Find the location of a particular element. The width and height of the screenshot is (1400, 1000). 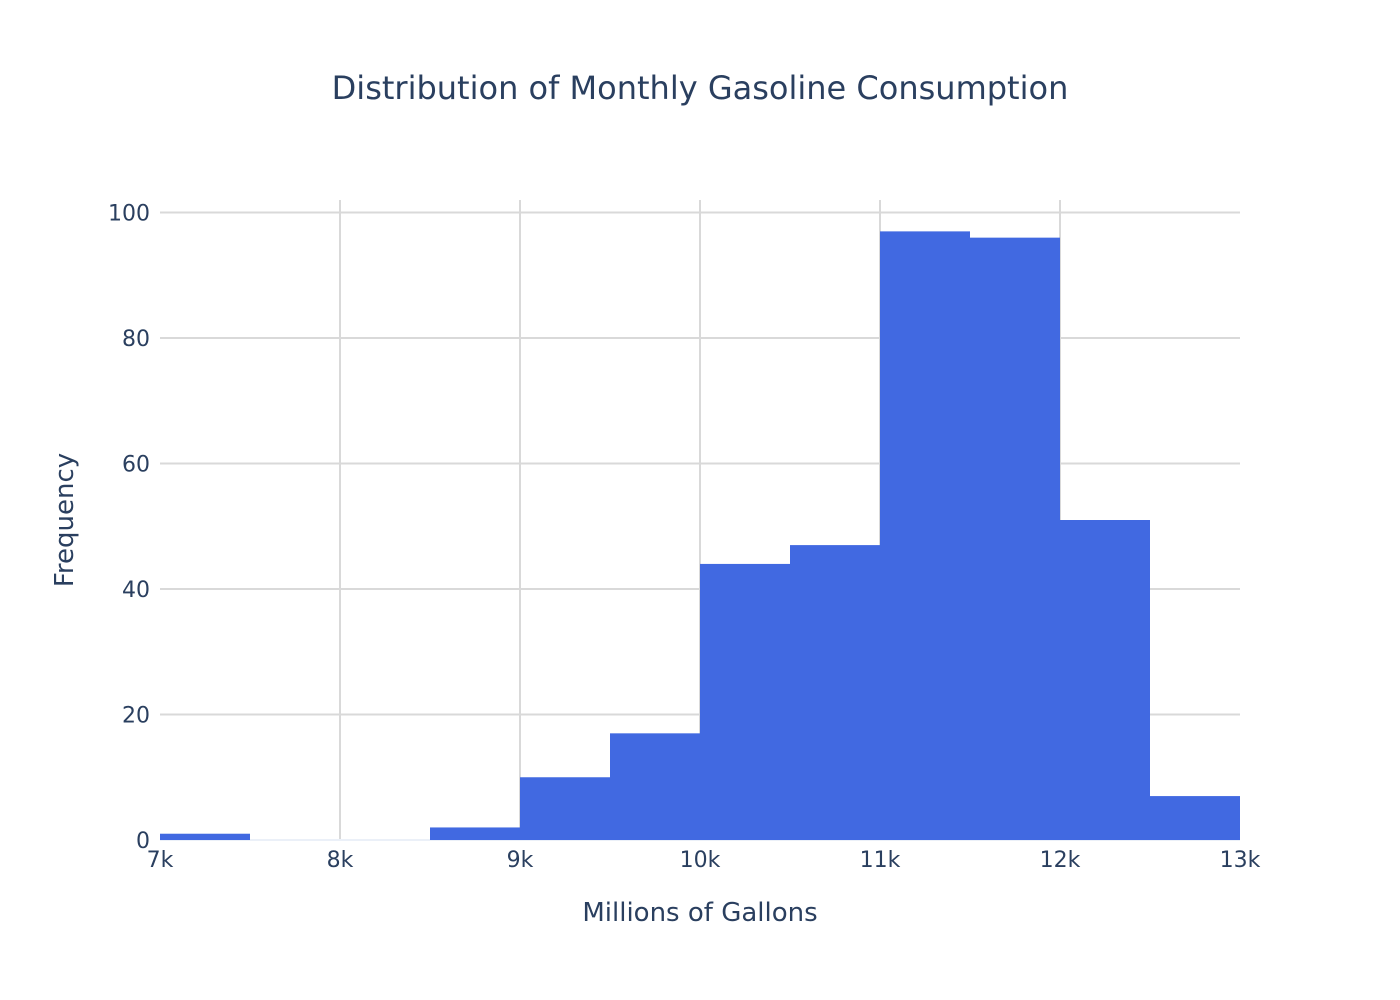

x-axis-label: Millions of Gallons is located at coordinates (699, 913).